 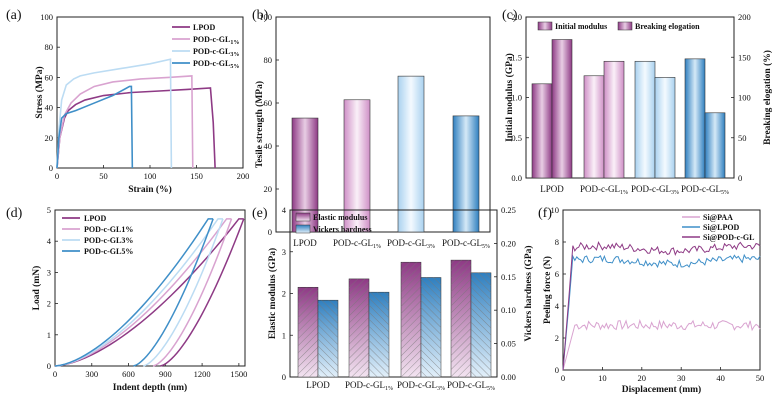 I want to click on a-y-tick-label: 40, so click(x=49, y=108).